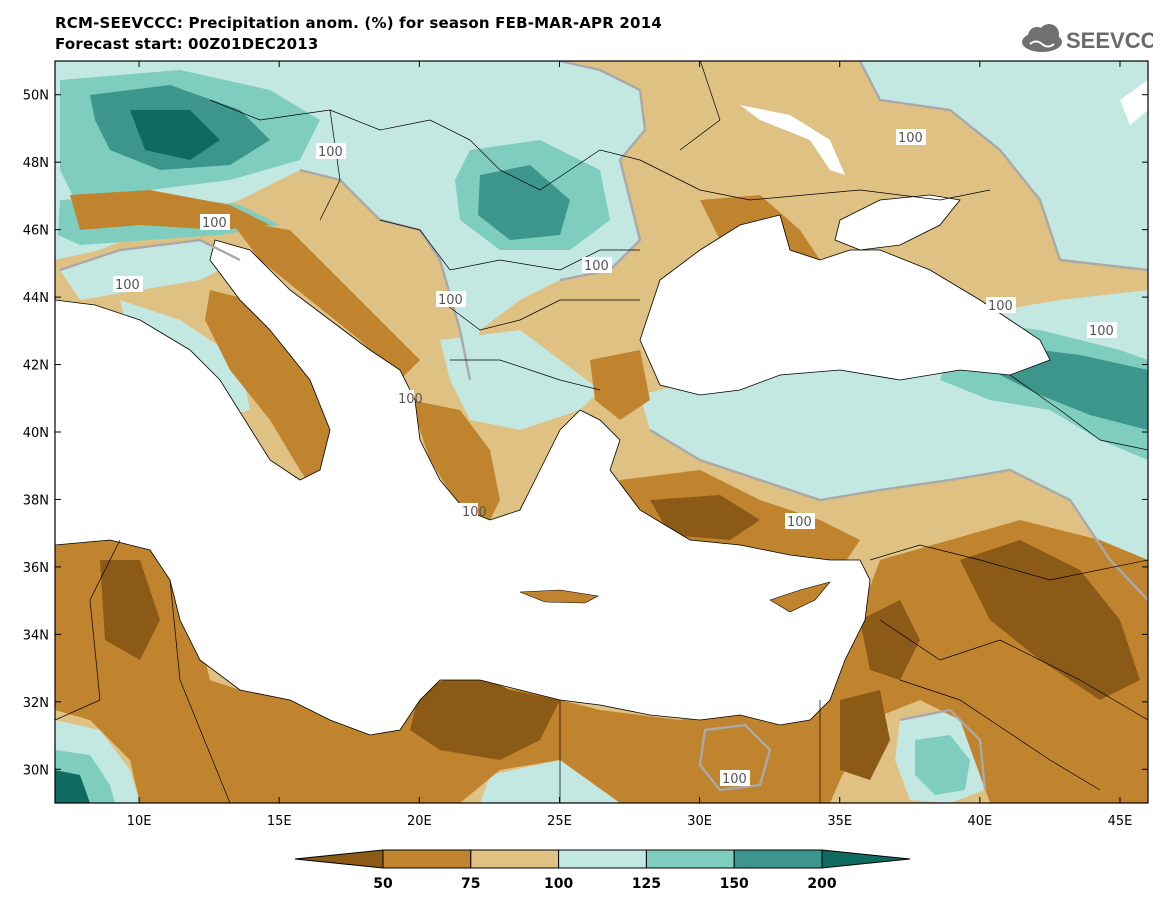  What do you see at coordinates (524, 202) in the screenshot?
I see `wet-150-200-romania` at bounding box center [524, 202].